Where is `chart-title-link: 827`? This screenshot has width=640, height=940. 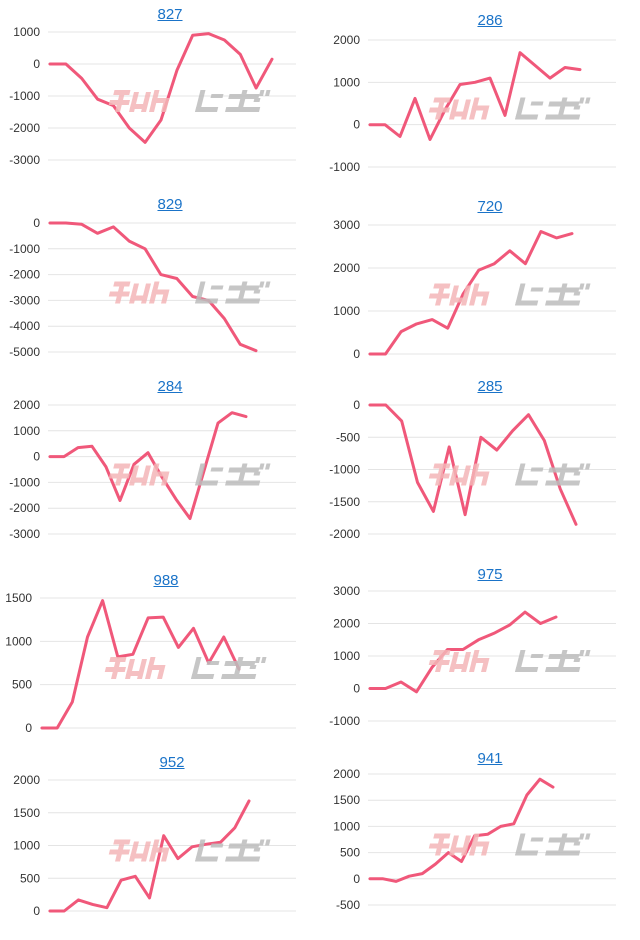
chart-title-link: 827 is located at coordinates (170, 14).